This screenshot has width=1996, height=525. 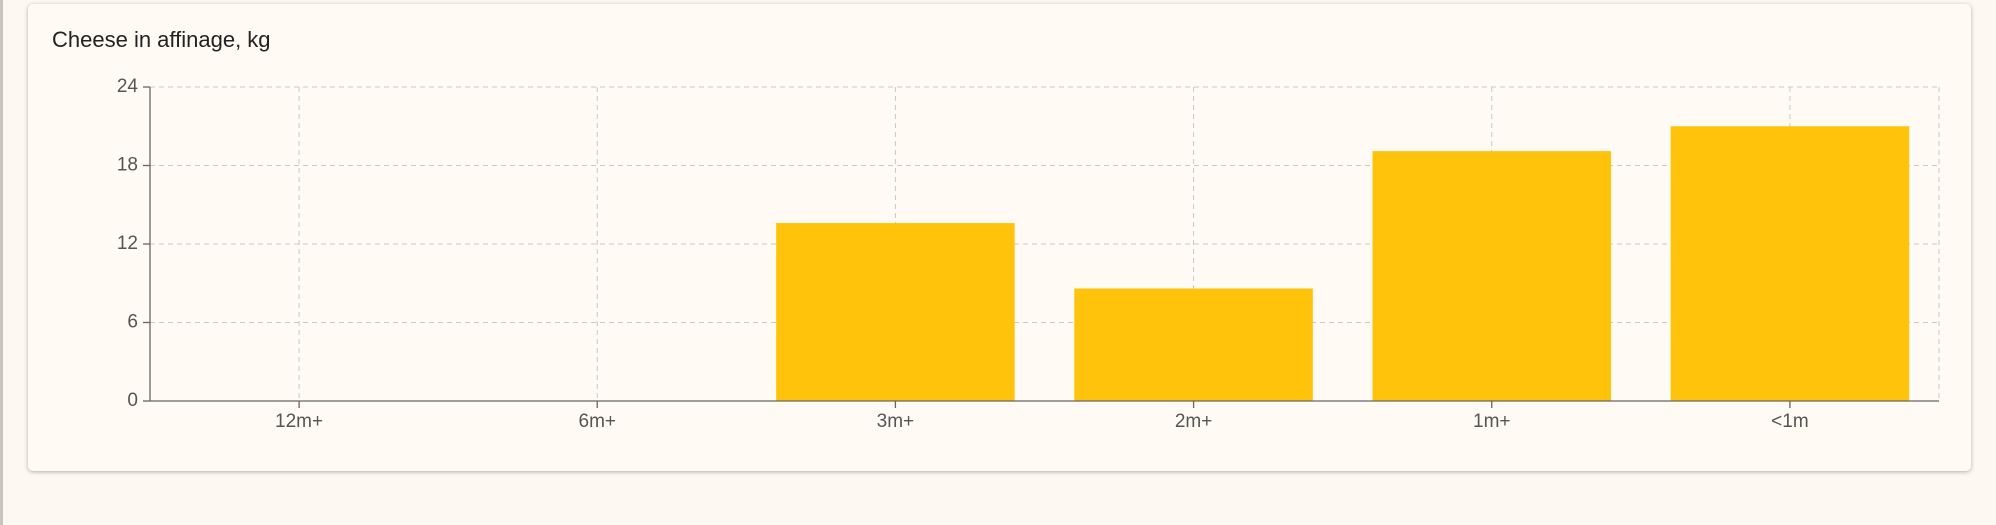 What do you see at coordinates (598, 421) in the screenshot?
I see `x-tick-label: 6m+` at bounding box center [598, 421].